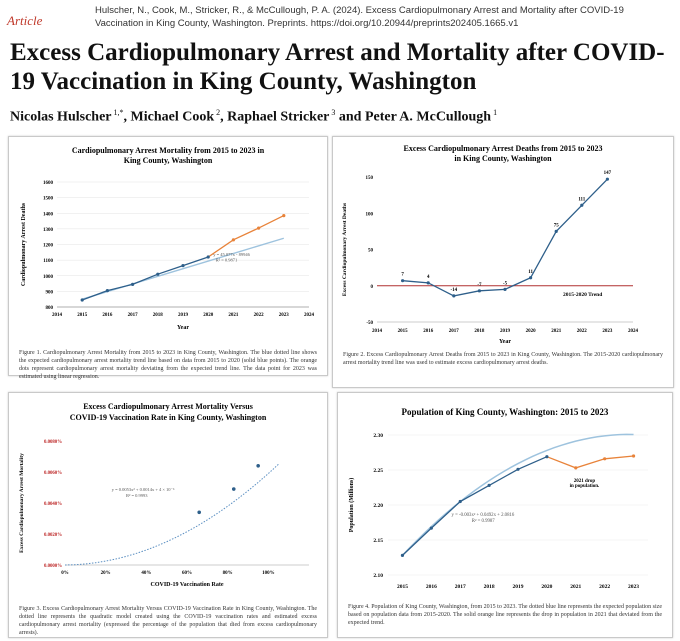 This screenshot has width=680, height=641. What do you see at coordinates (53, 473) in the screenshot?
I see `y-tick-label: 0.0060%` at bounding box center [53, 473].